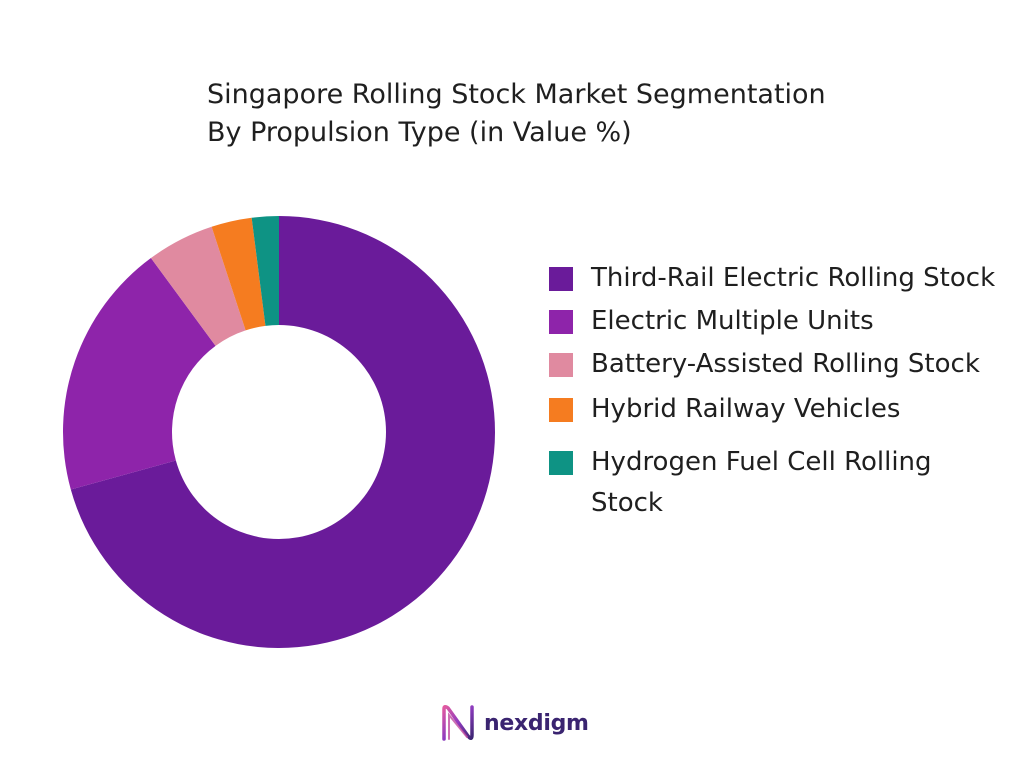  I want to click on legend-item: Hybrid Railway Vehicles, so click(779, 409).